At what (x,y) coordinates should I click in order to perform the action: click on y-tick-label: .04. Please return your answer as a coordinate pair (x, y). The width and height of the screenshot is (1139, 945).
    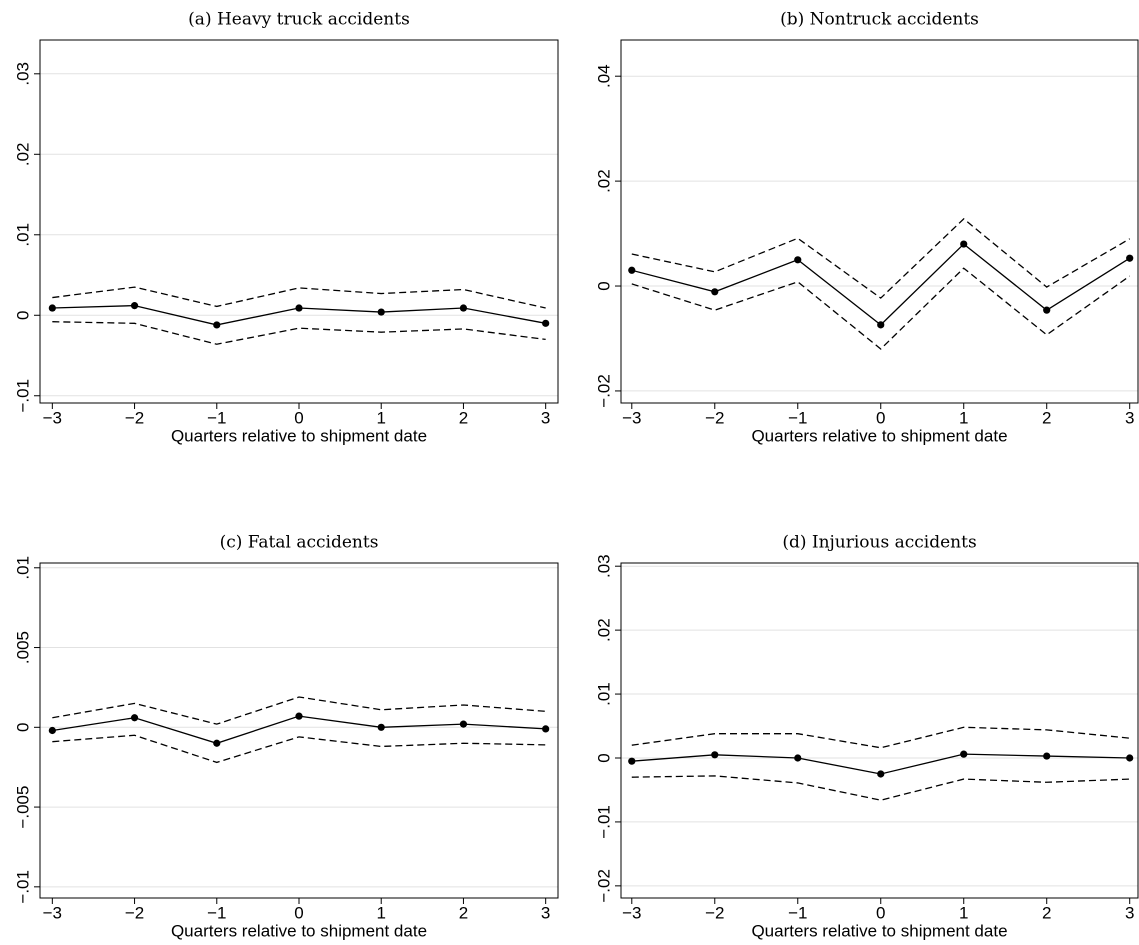
    Looking at the image, I should click on (603, 76).